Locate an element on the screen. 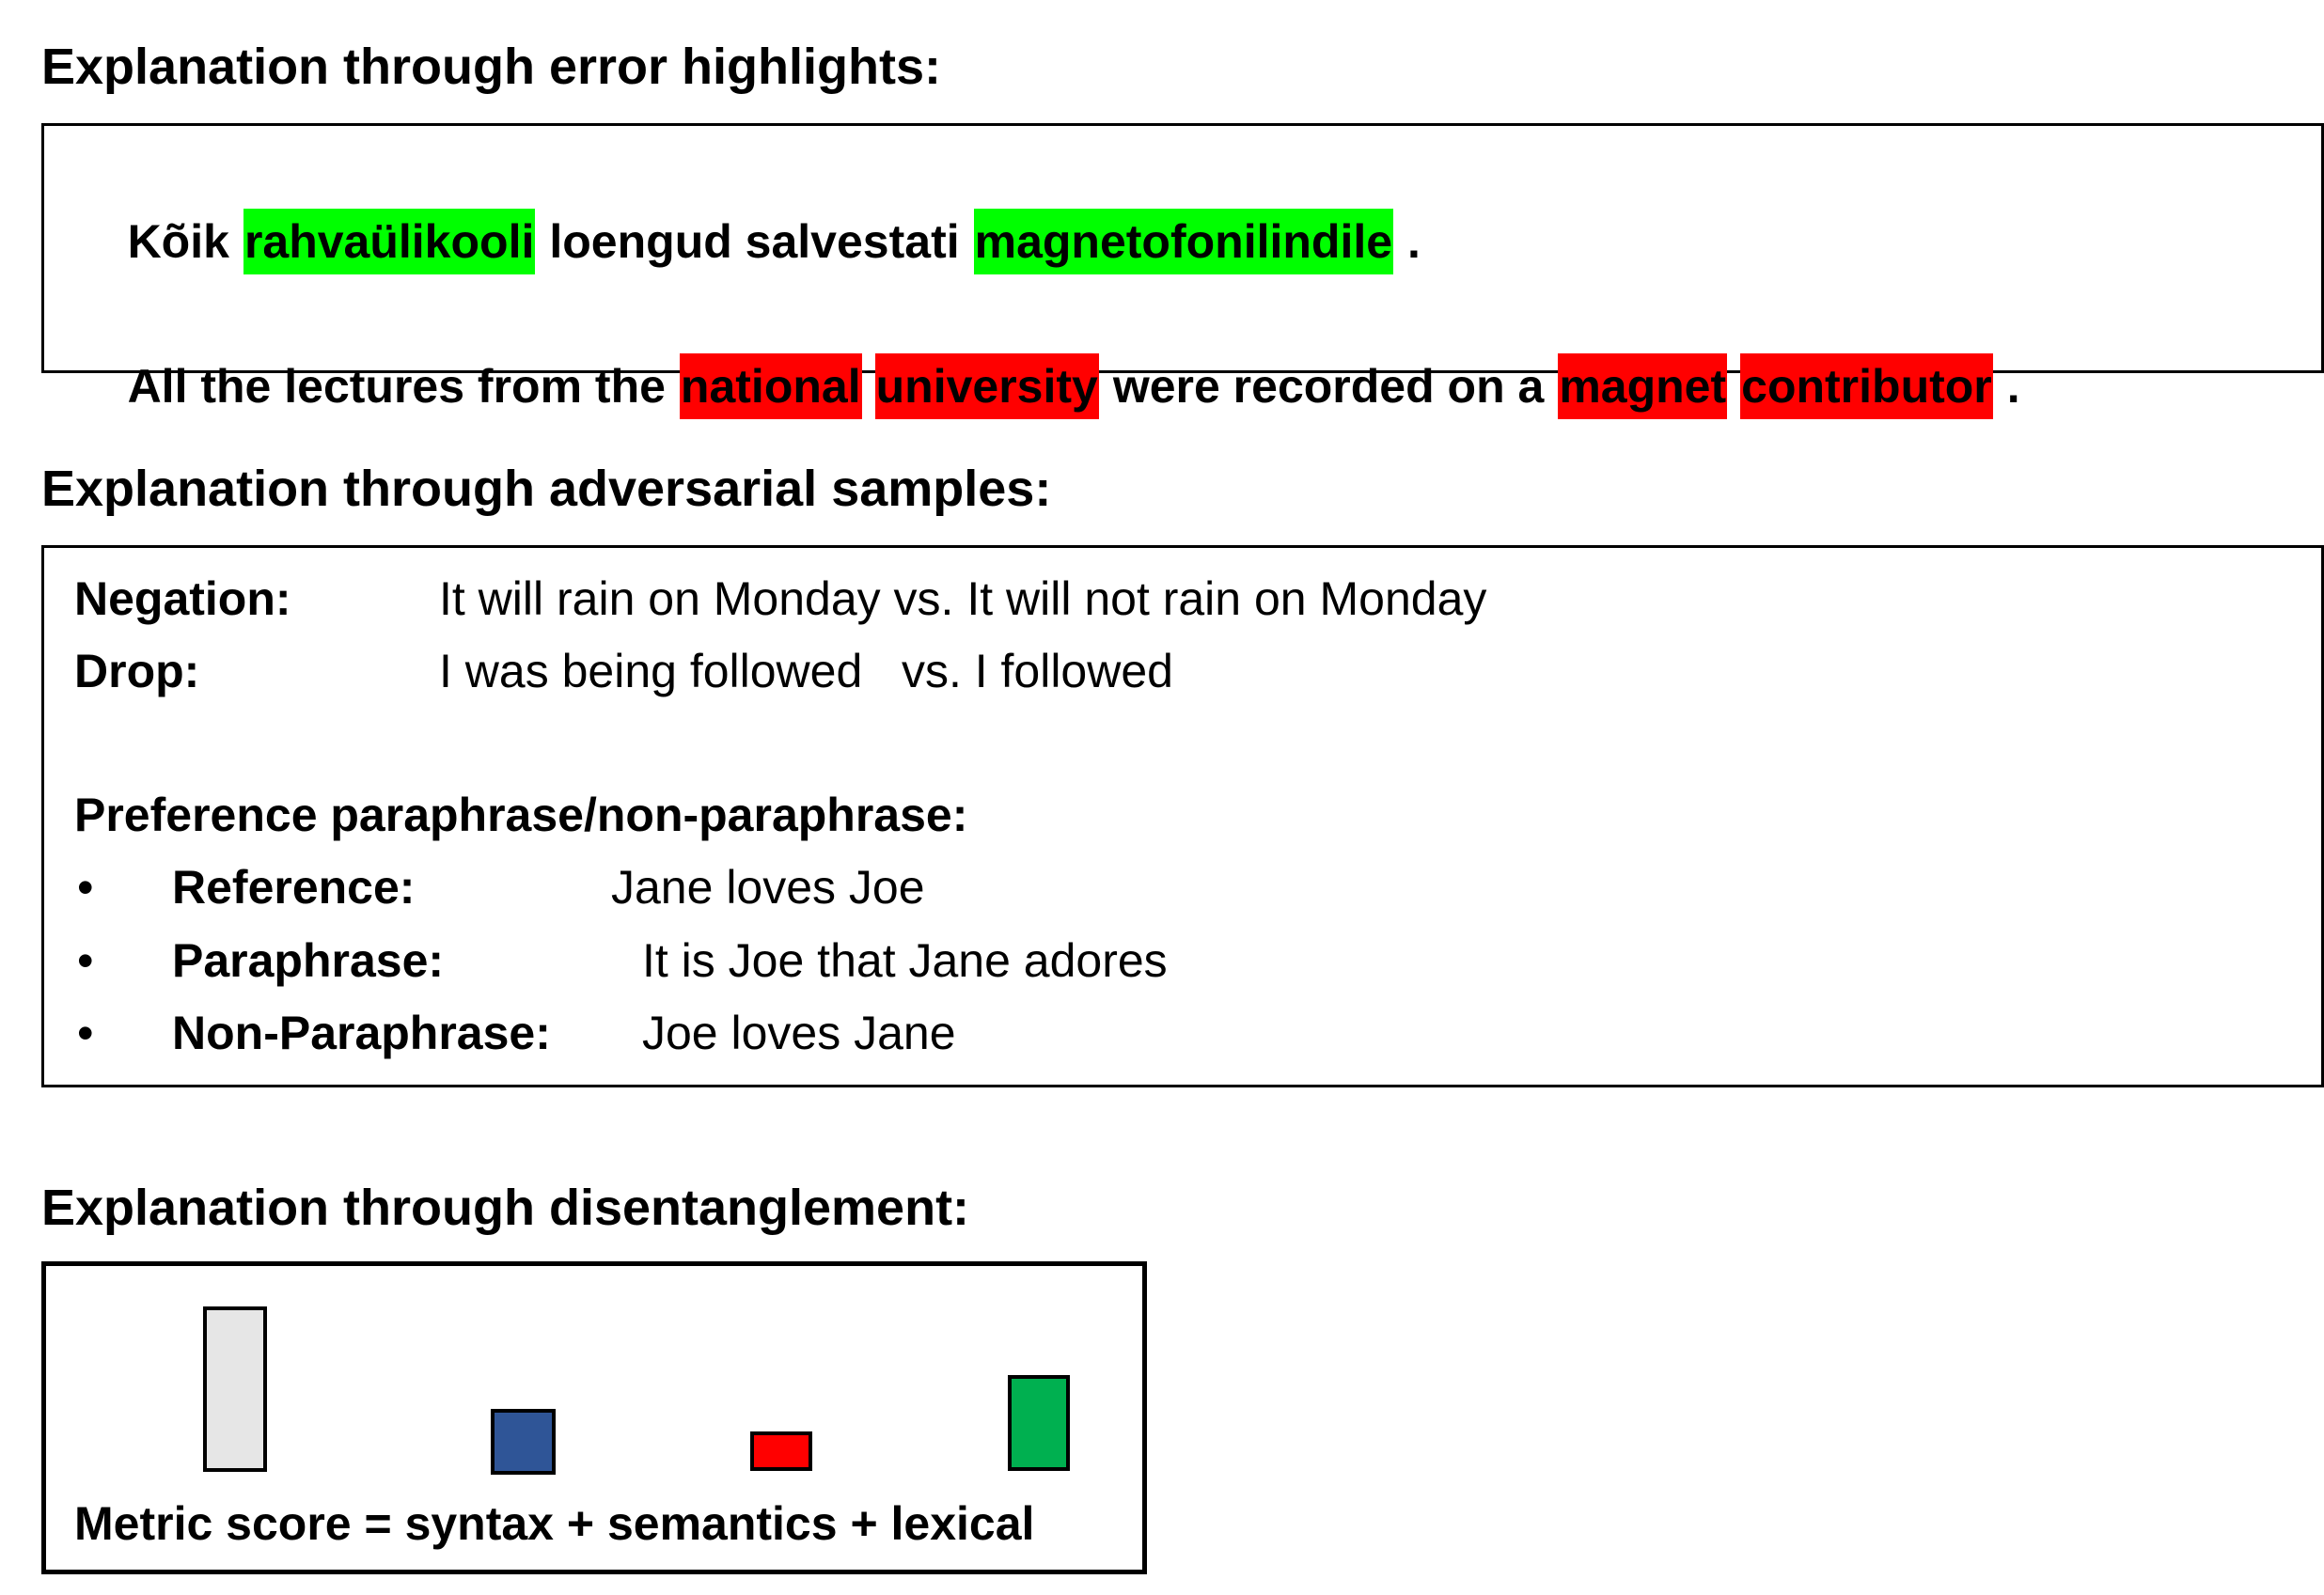 Image resolution: width=2324 pixels, height=1595 pixels. lexical-bar is located at coordinates (1039, 1423).